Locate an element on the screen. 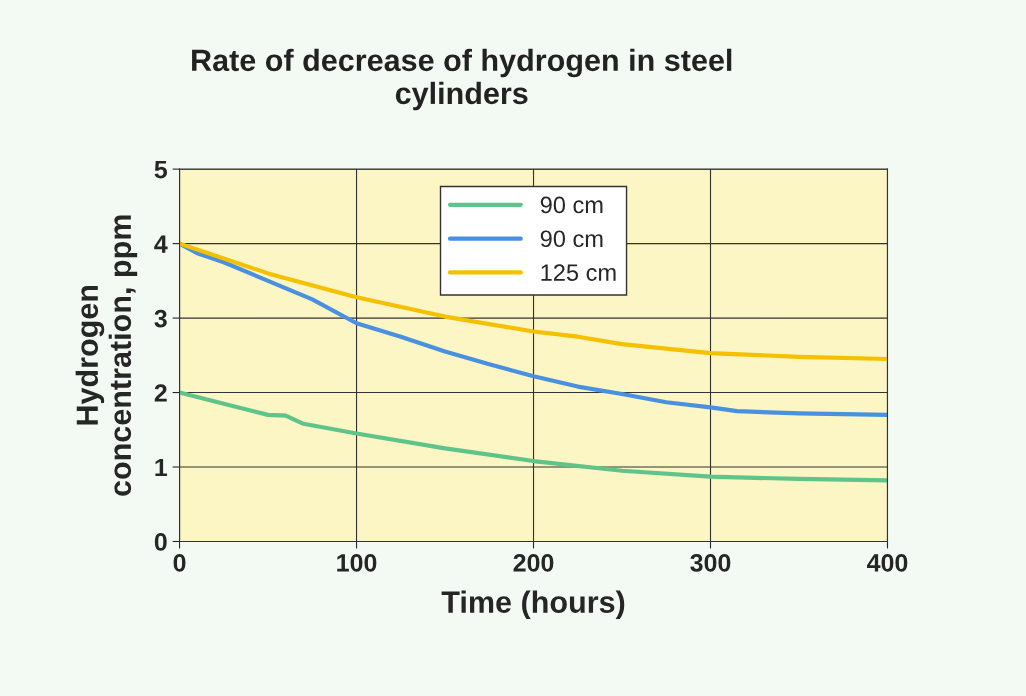 The image size is (1026, 696). y-tick-label: 4 is located at coordinates (161, 244).